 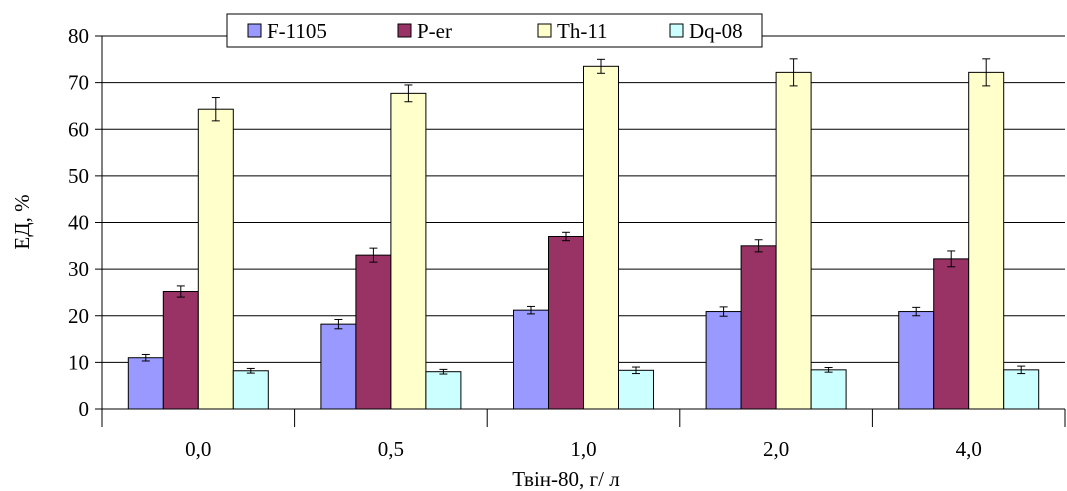 I want to click on y-tick-label: 60, so click(x=78, y=129).